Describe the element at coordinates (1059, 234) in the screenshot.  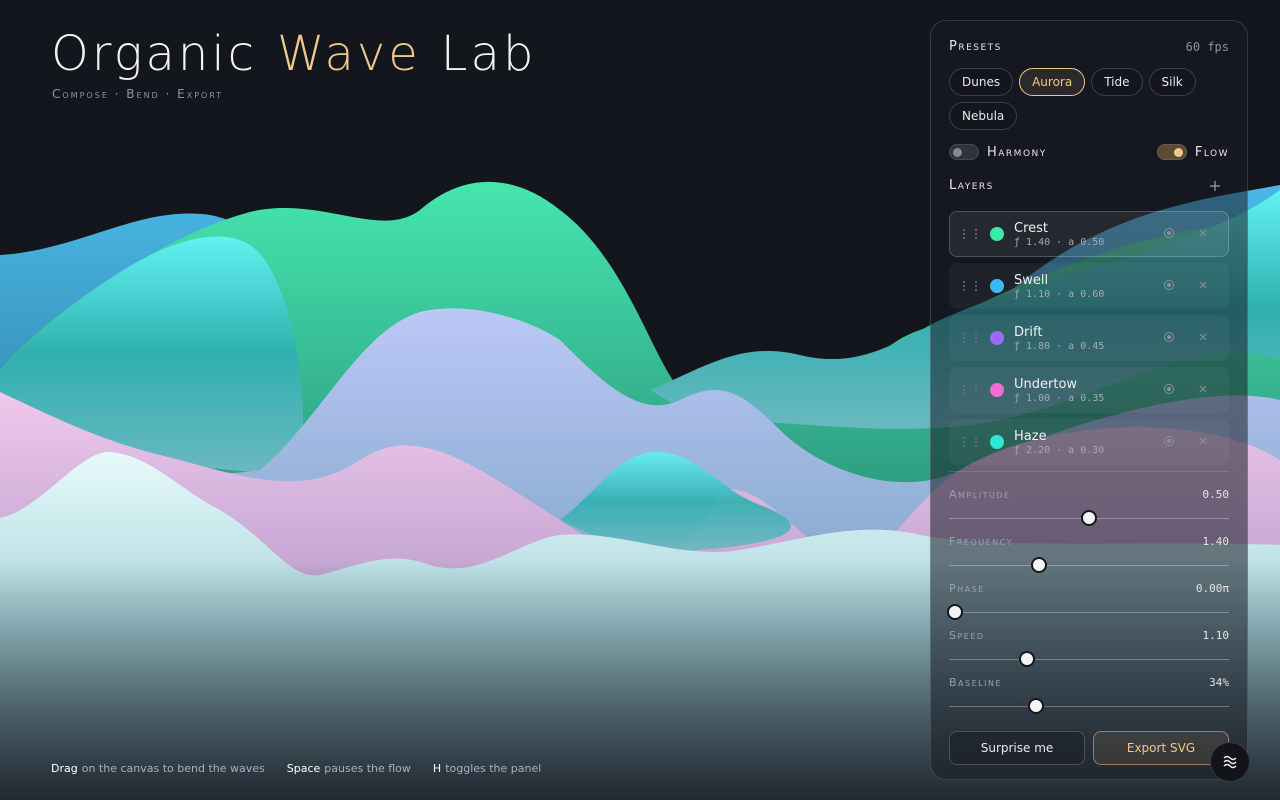
I see `layer-info: Crest ƒ 1.40 · a 0.50` at that location.